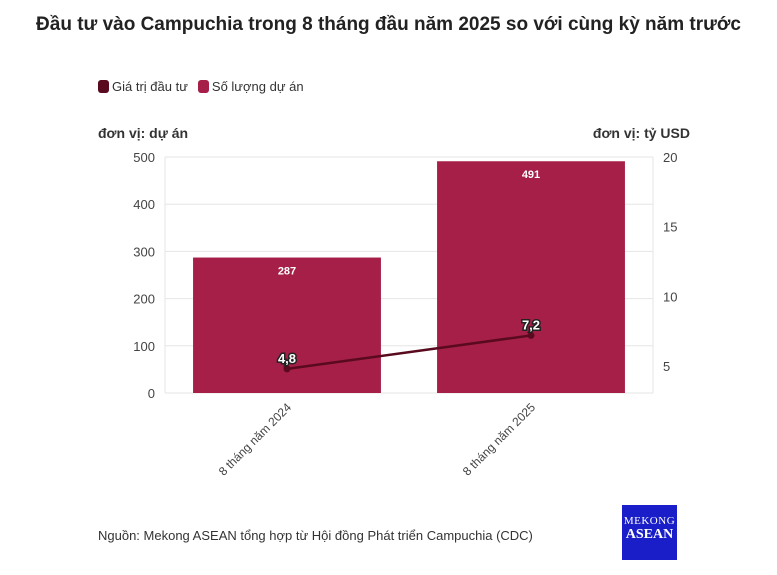 This screenshot has height=575, width=777. I want to click on line-series, so click(409, 352).